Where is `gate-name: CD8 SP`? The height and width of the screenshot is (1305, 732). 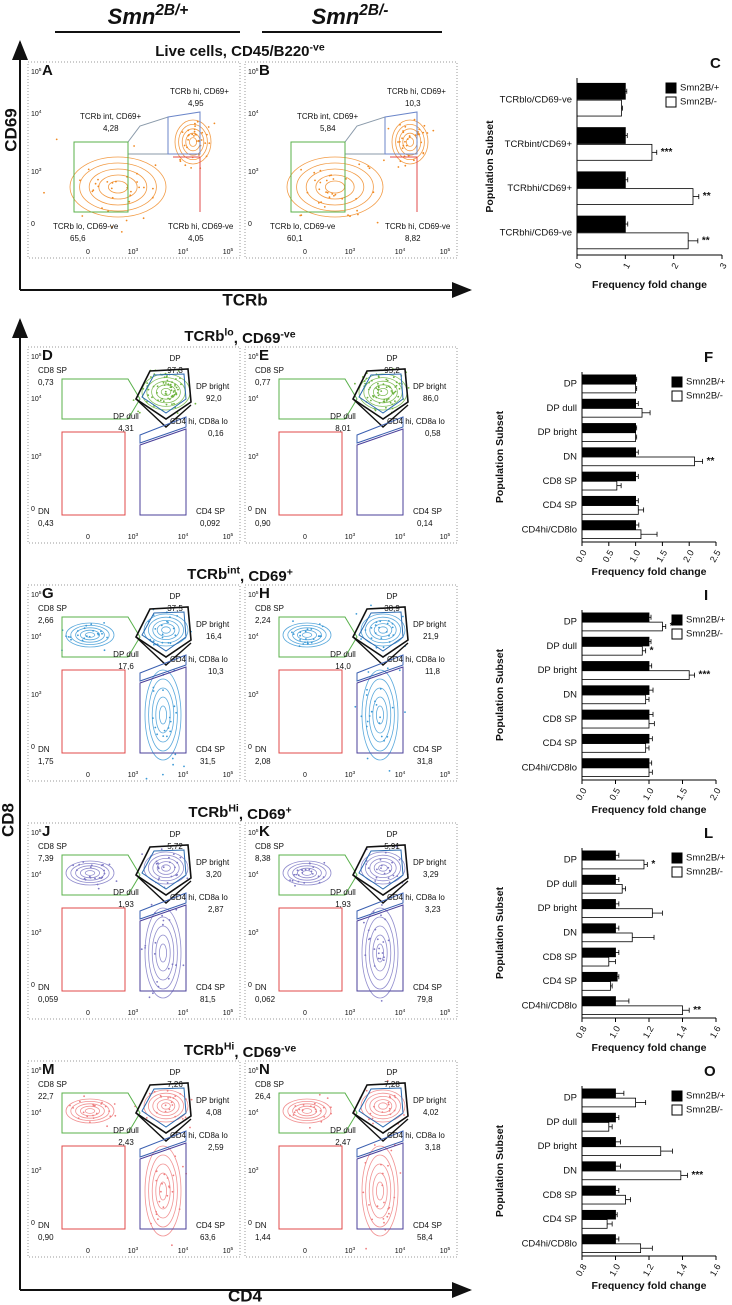
gate-name: CD8 SP is located at coordinates (269, 608).